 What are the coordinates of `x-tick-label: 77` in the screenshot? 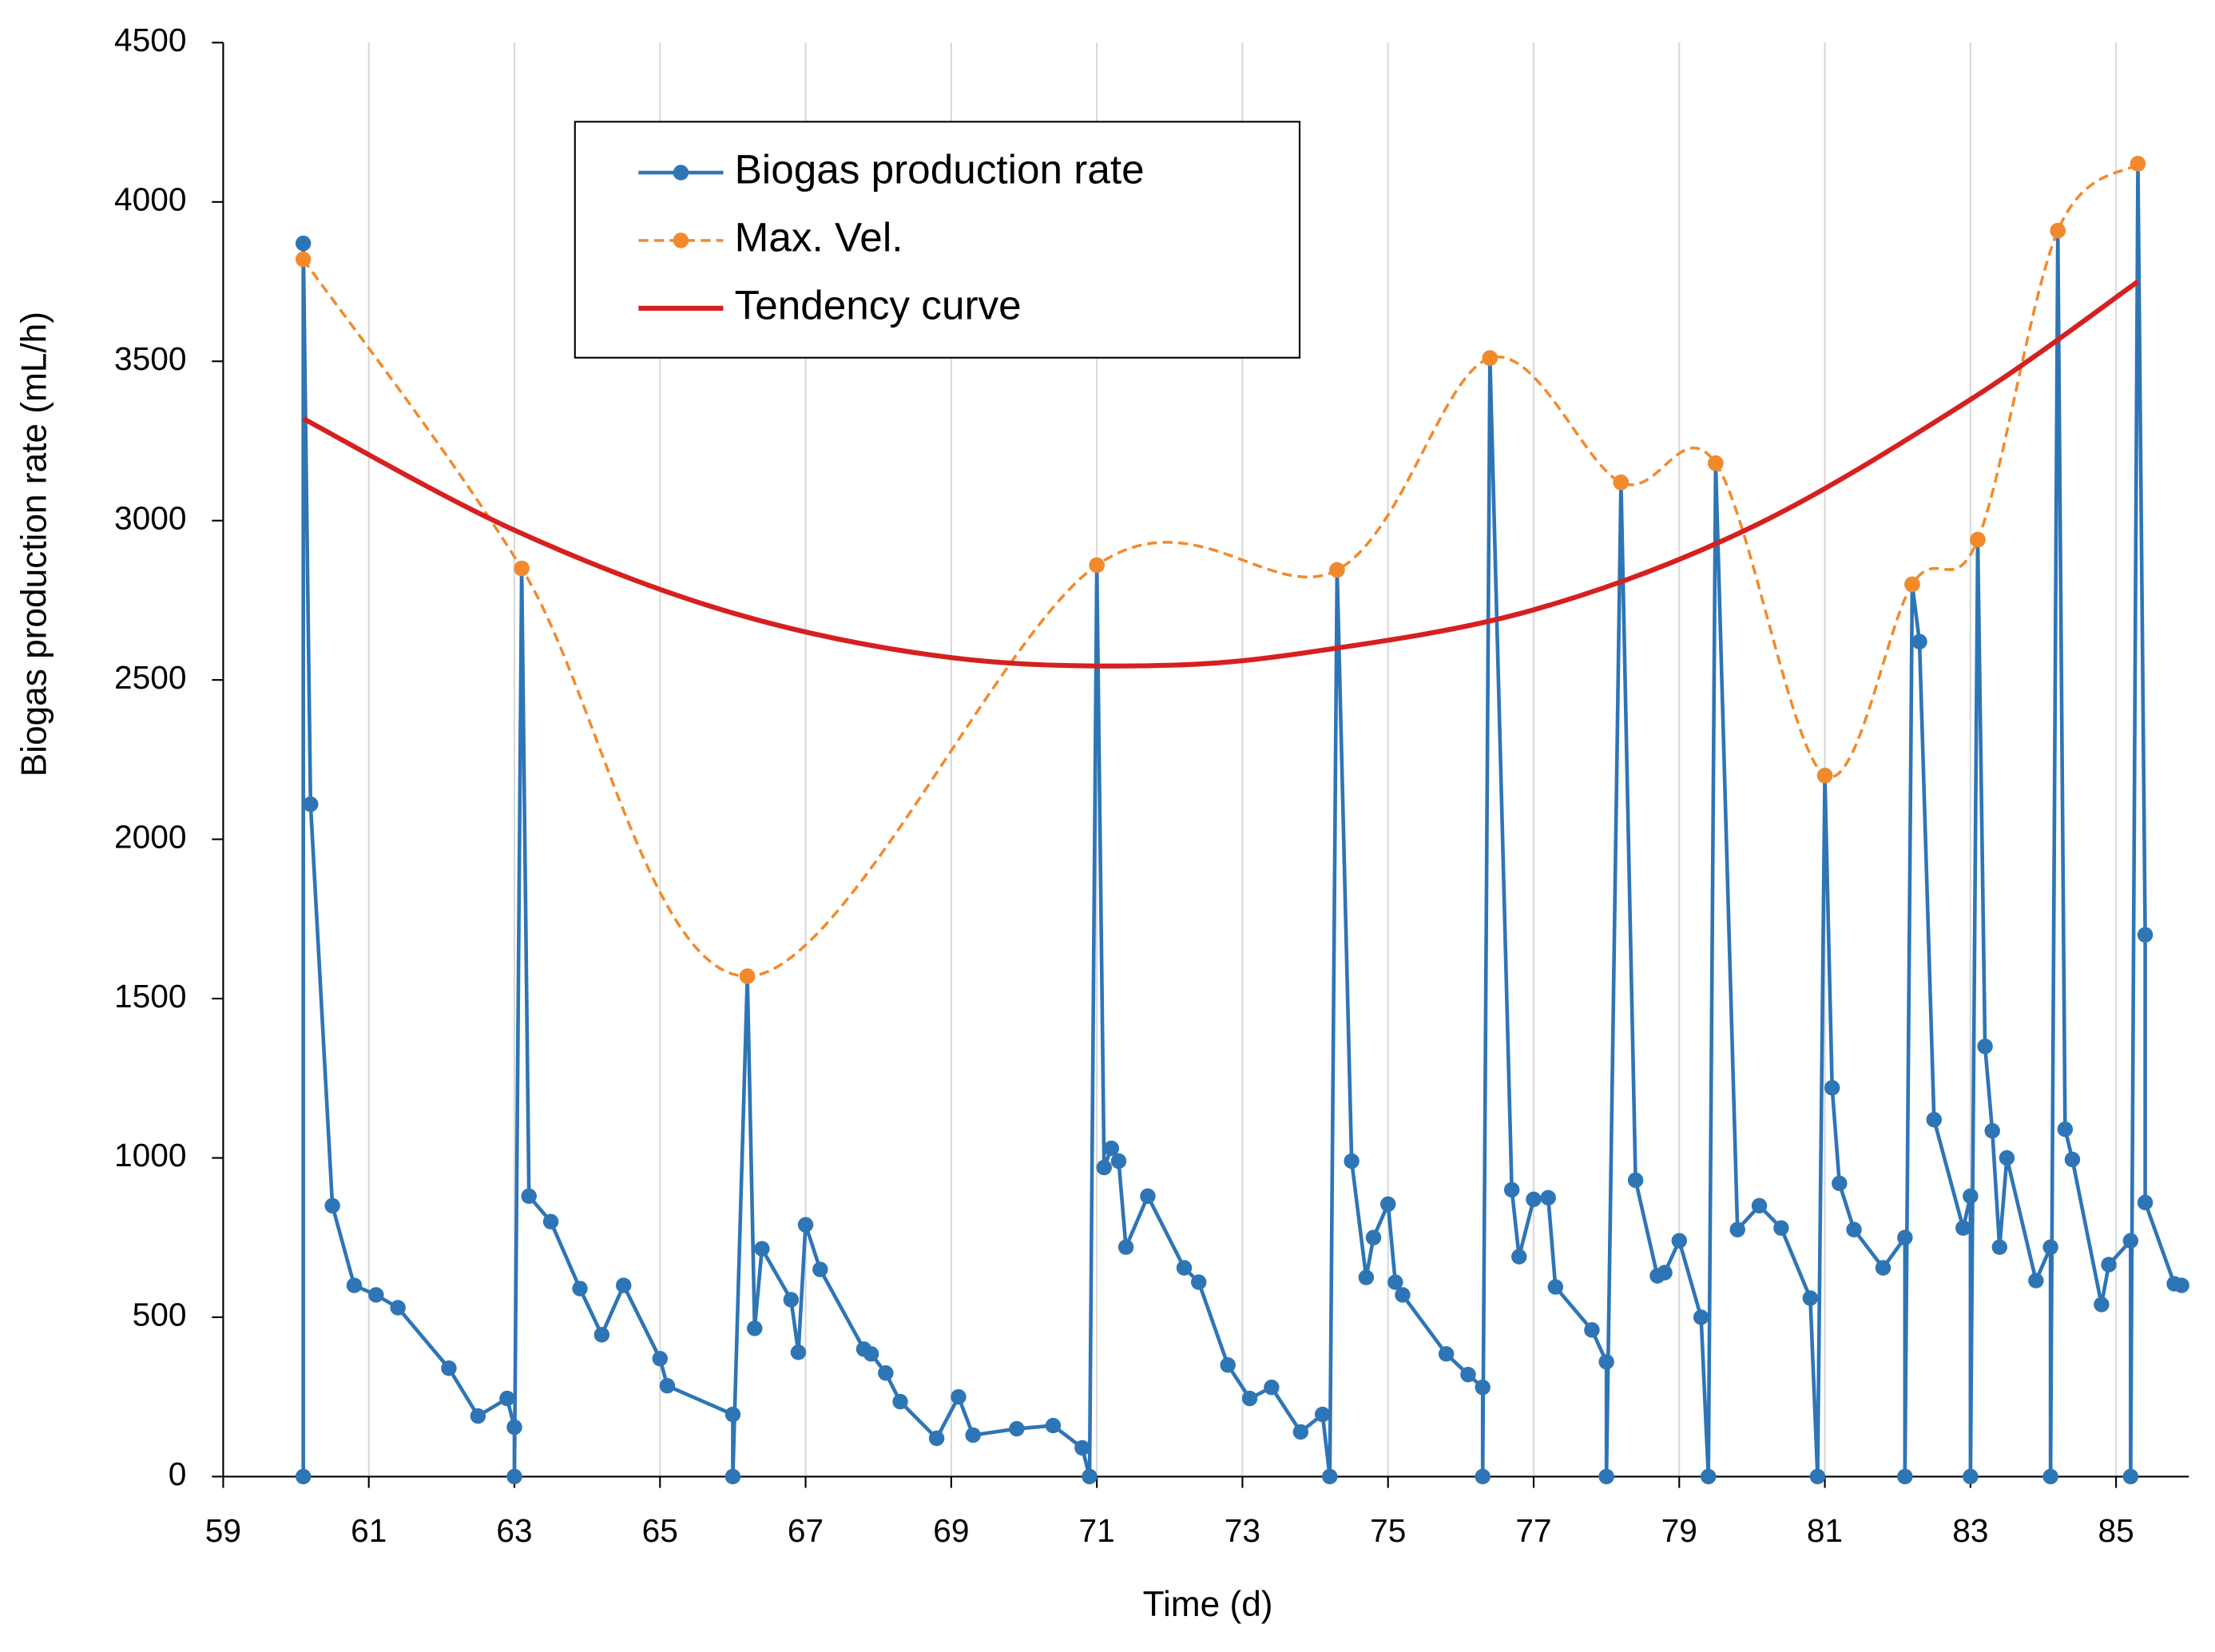 It's located at (1533, 1530).